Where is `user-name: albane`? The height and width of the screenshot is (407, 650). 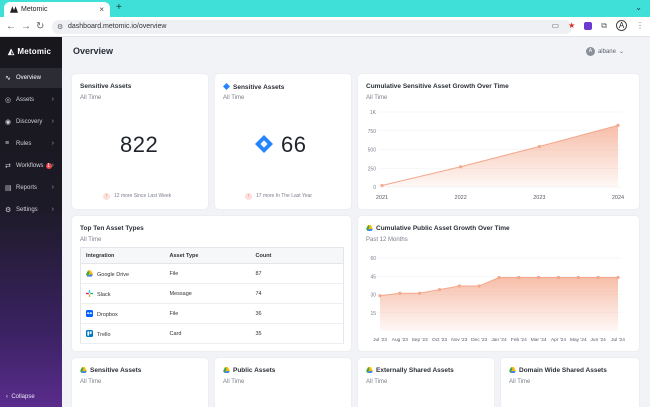
user-name: albane is located at coordinates (606, 51).